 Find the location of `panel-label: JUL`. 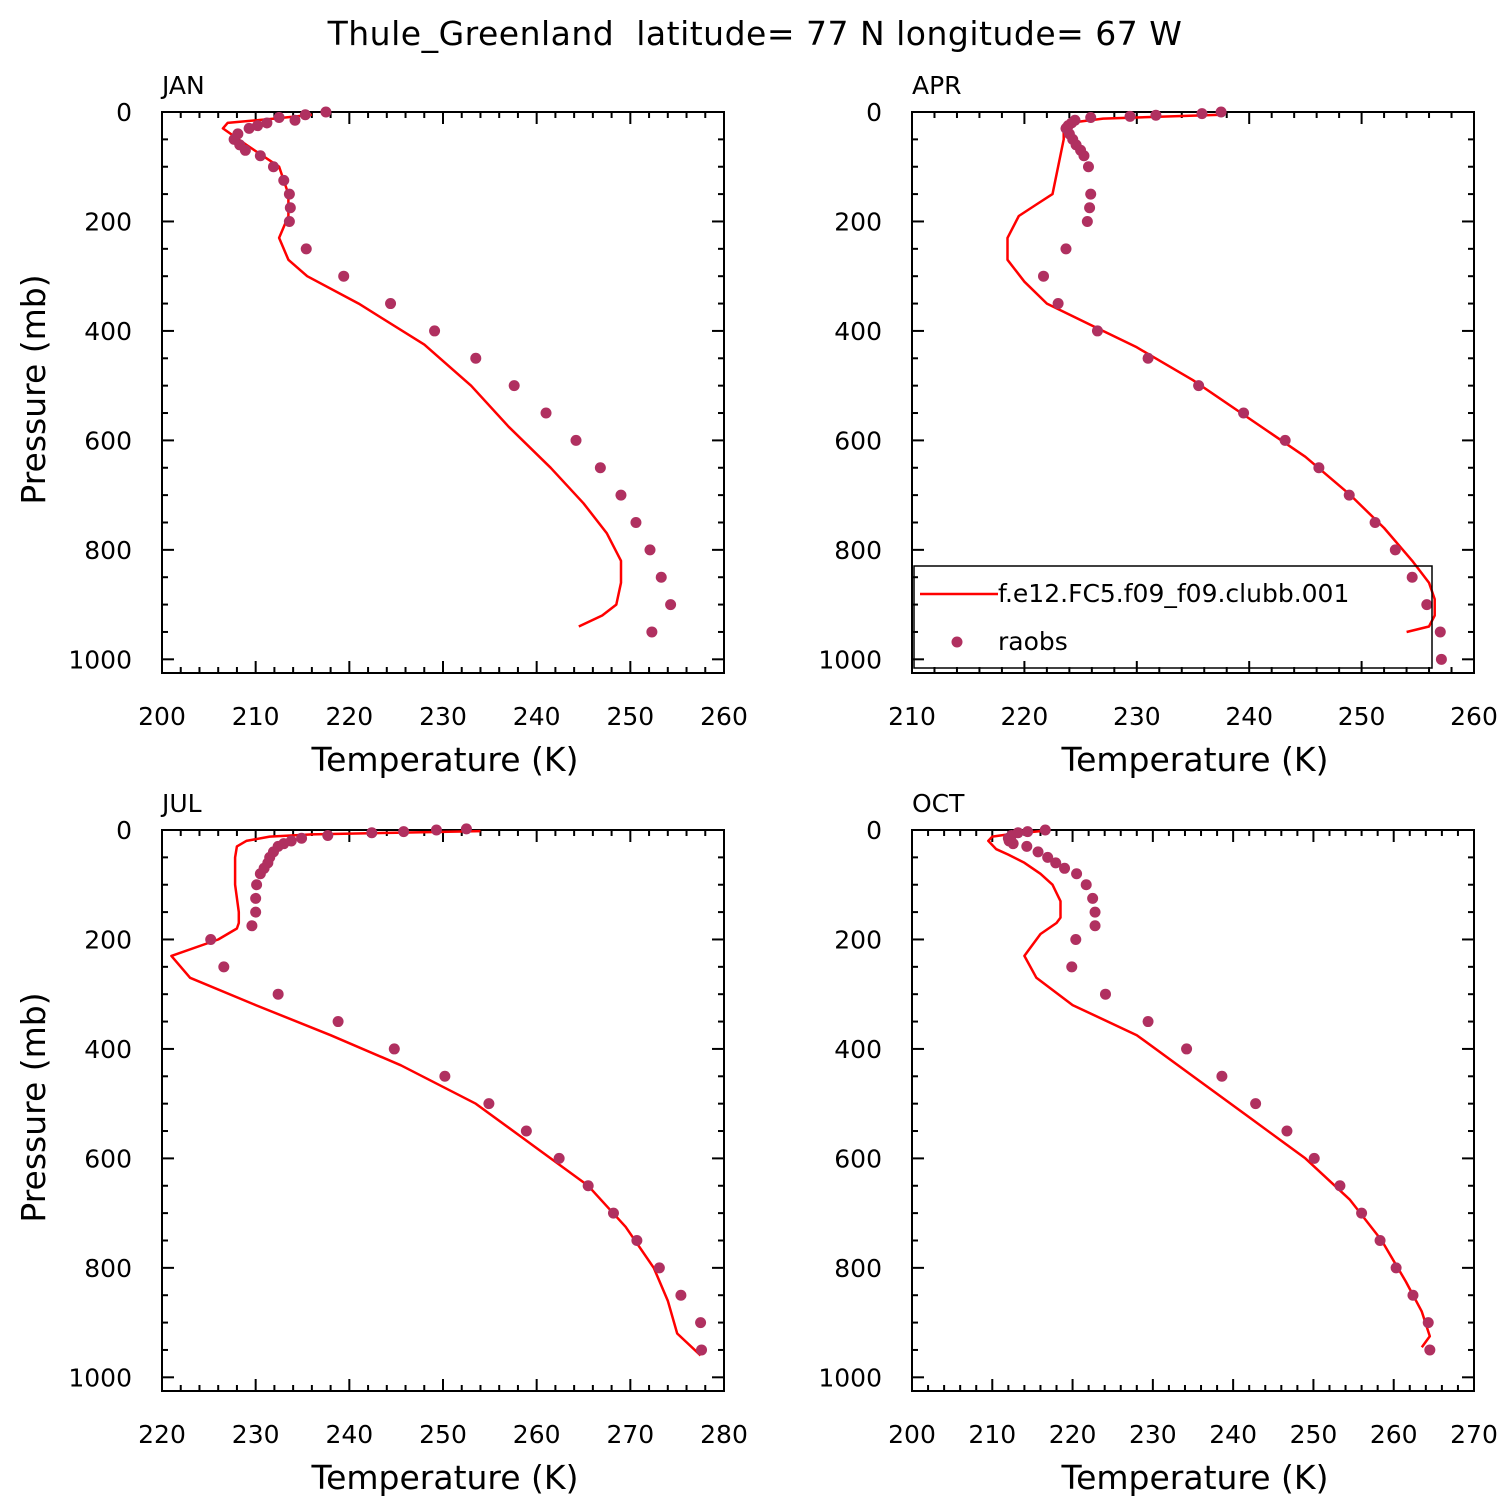

panel-label: JUL is located at coordinates (181, 803).